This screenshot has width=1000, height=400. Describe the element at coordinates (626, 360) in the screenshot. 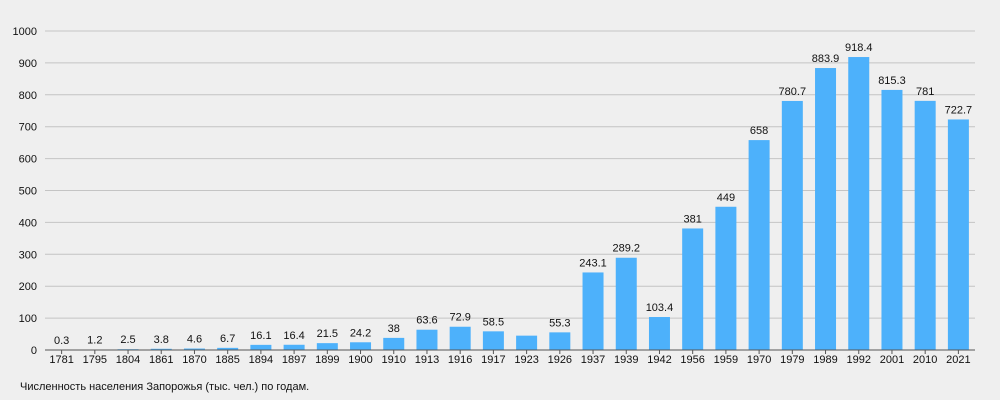

I see `x-tick-label: 1939` at that location.